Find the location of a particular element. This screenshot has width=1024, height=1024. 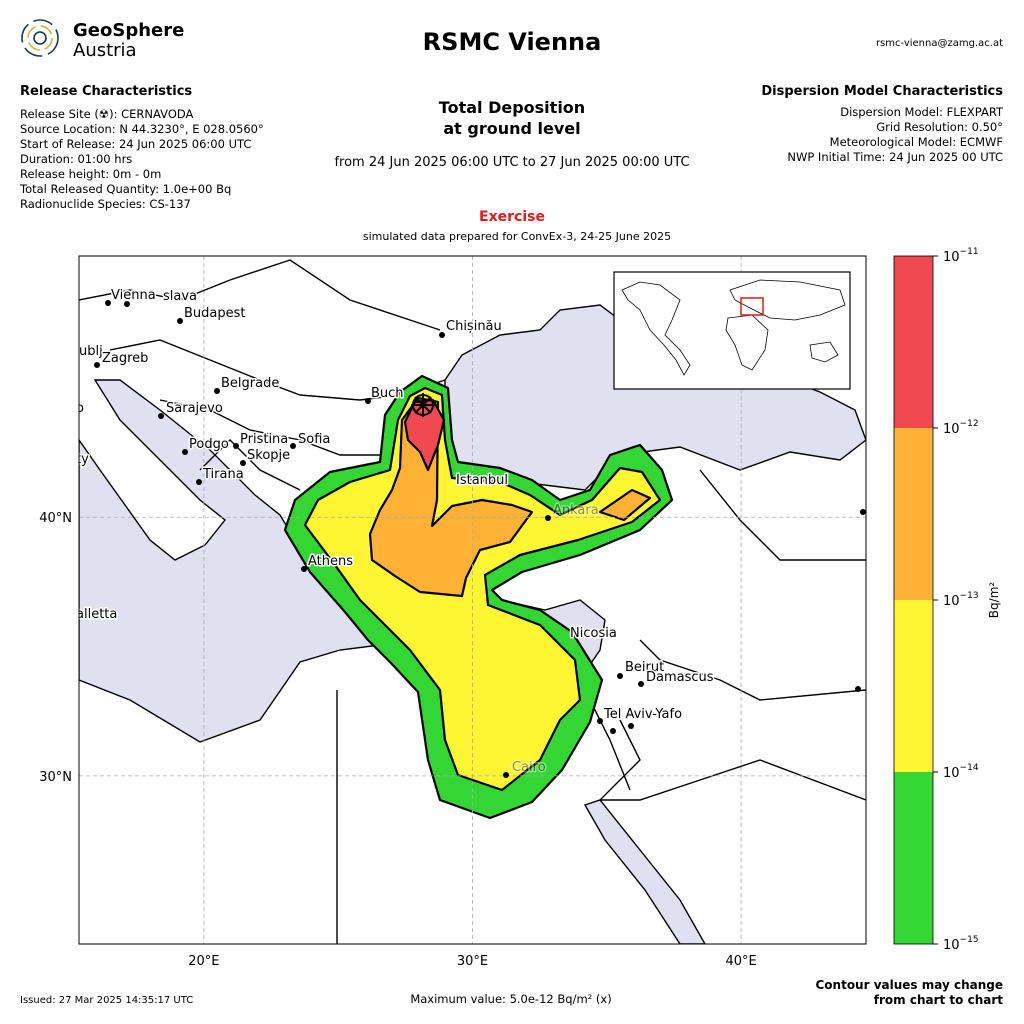

tick-exponent: −15 is located at coordinates (969, 940).